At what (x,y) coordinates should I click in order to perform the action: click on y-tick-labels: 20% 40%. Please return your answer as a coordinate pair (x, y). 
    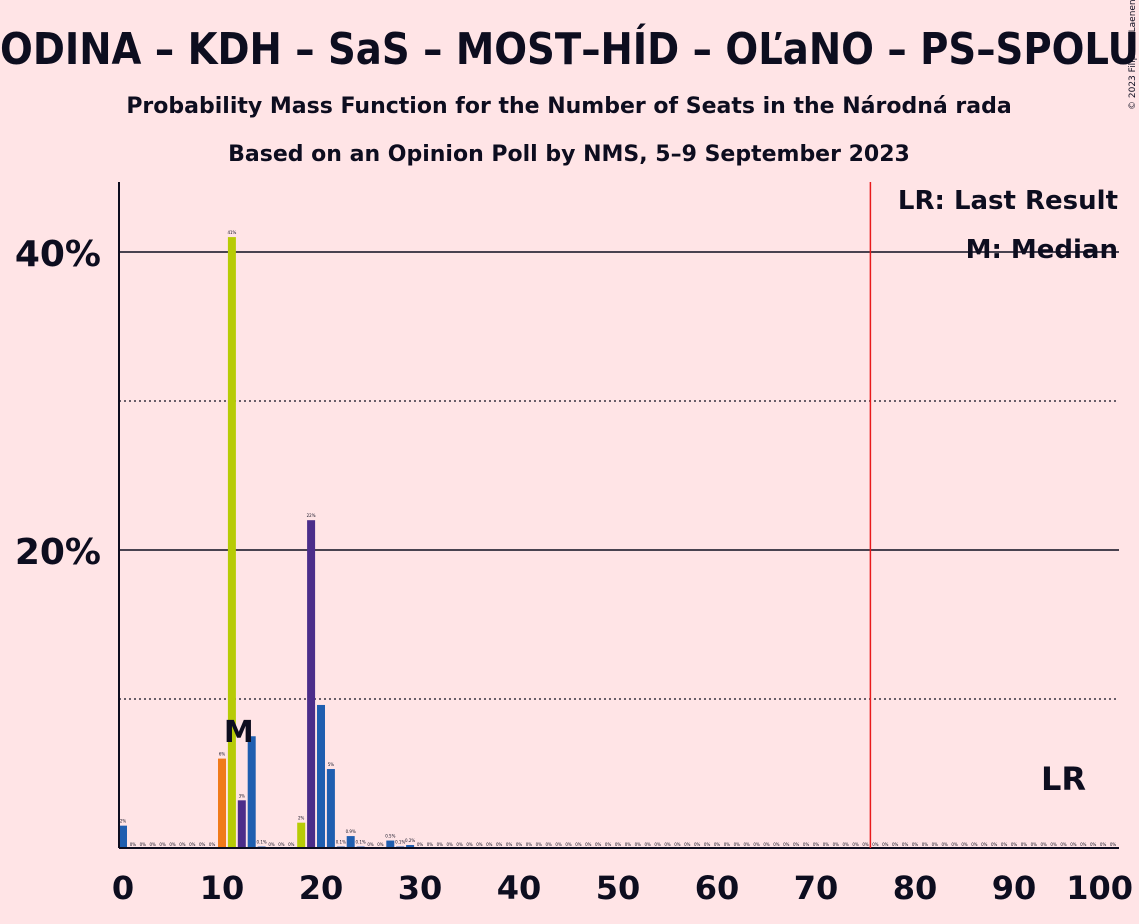
    Looking at the image, I should click on (58, 403).